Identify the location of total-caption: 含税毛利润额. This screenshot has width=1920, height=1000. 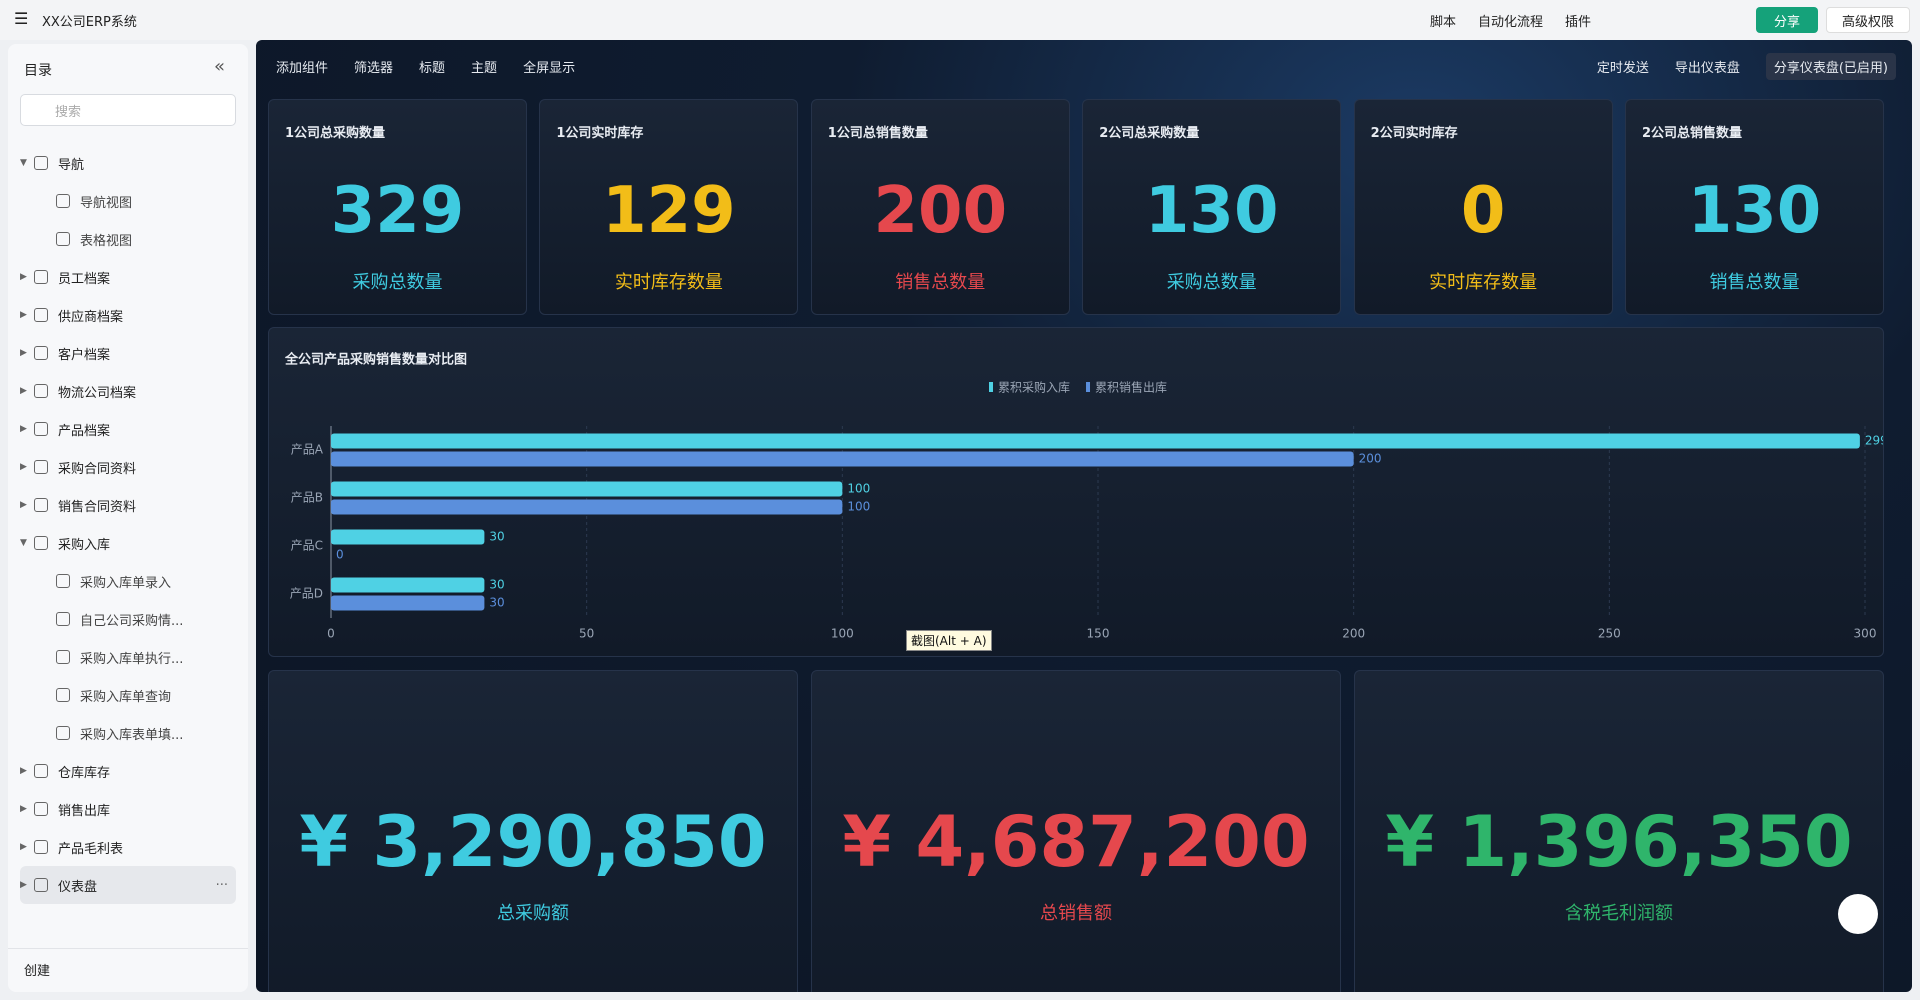
(1619, 913).